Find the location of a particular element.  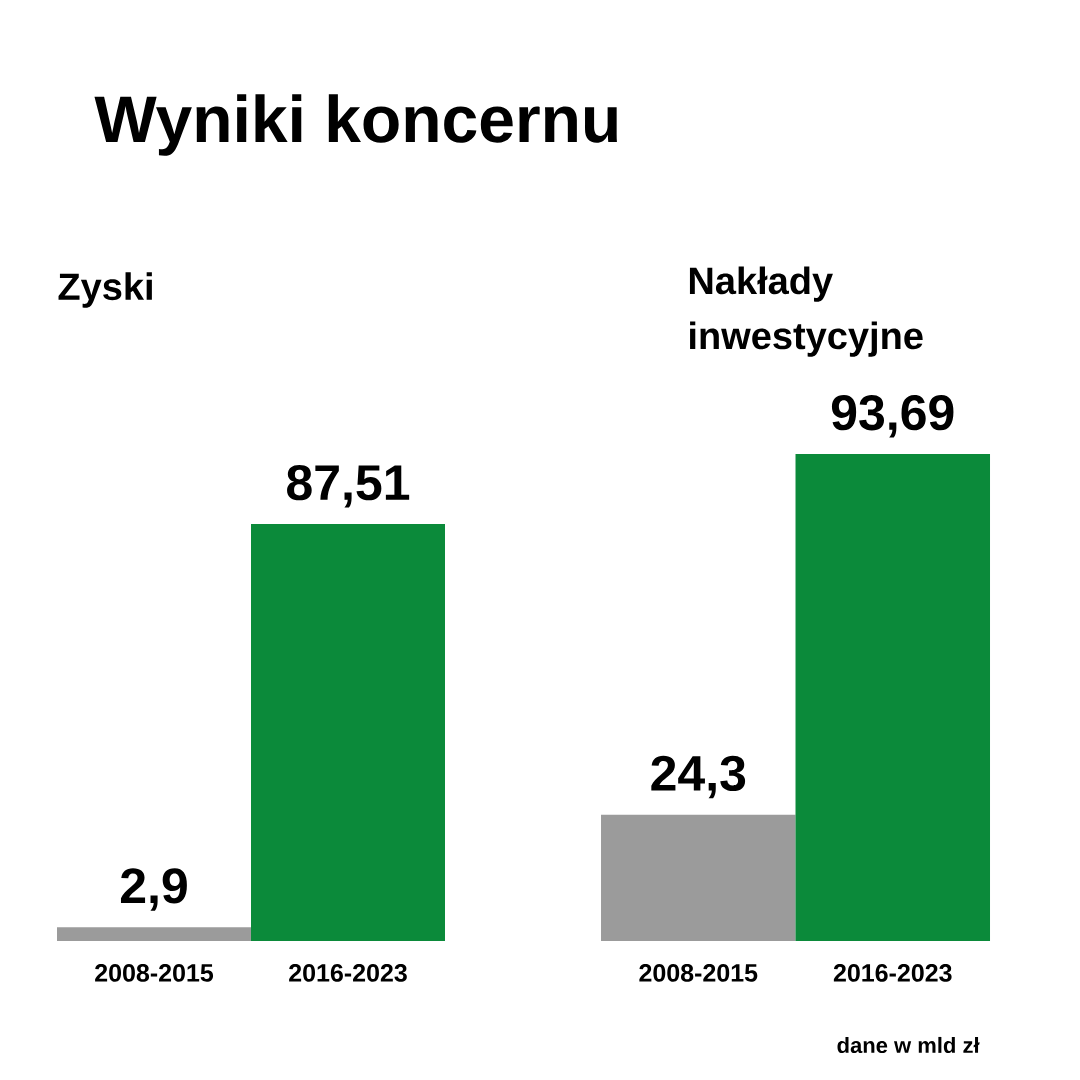

chart-subtitle: Zyski is located at coordinates (105, 290).